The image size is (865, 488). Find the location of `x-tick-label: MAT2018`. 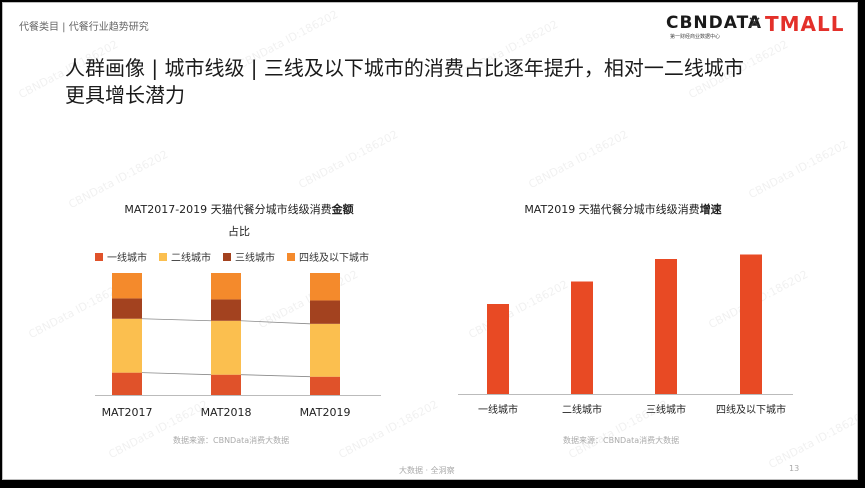

x-tick-label: MAT2018 is located at coordinates (226, 412).